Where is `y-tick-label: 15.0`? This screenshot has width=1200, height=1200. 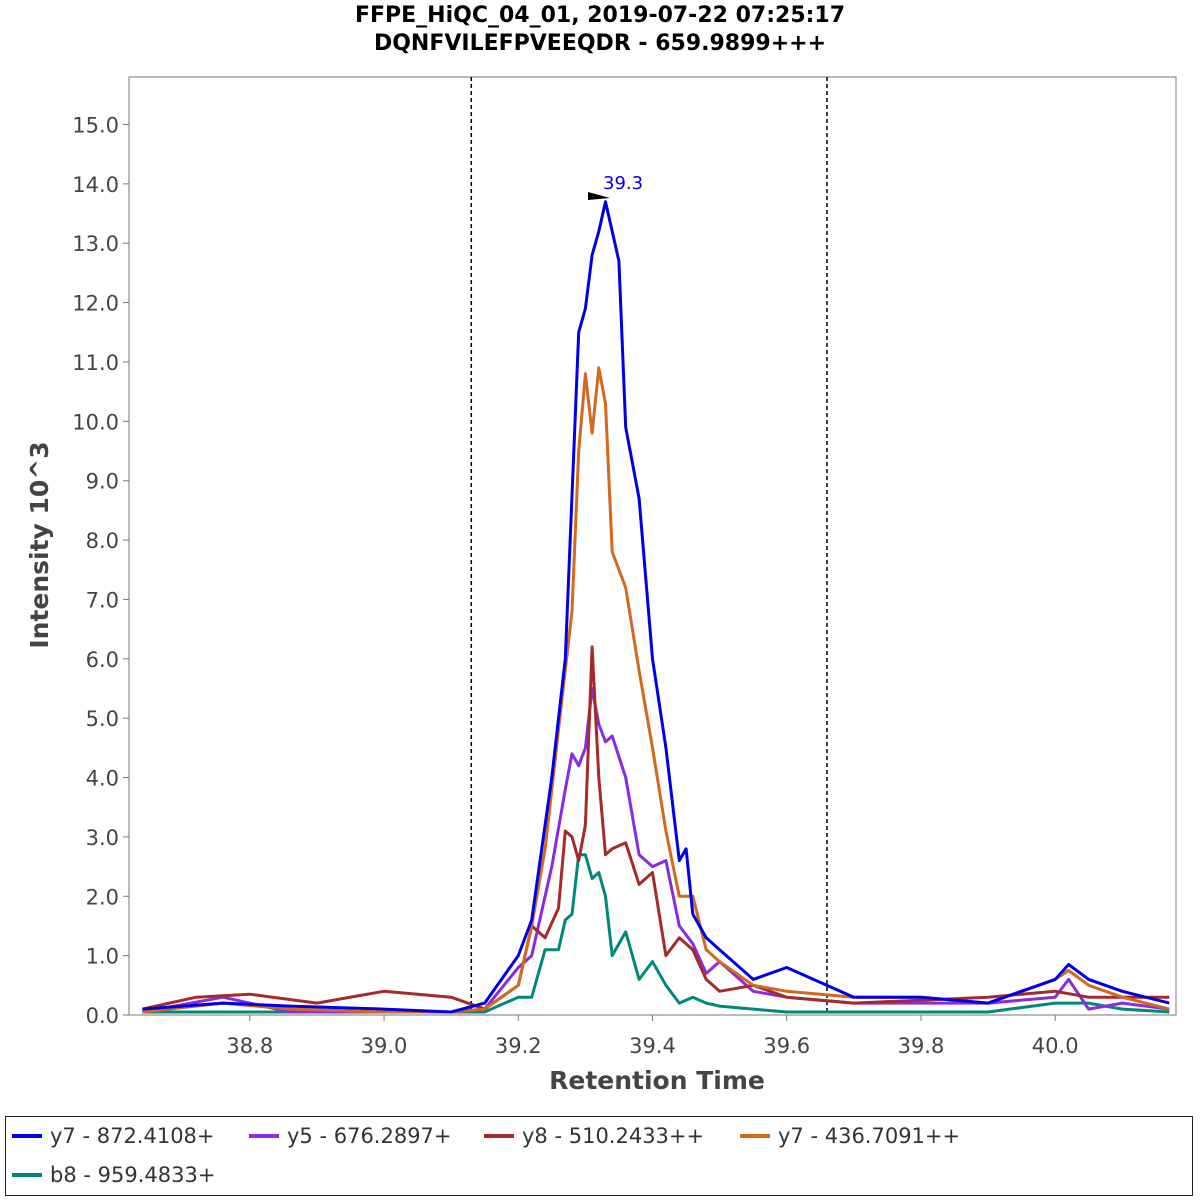 y-tick-label: 15.0 is located at coordinates (95, 125).